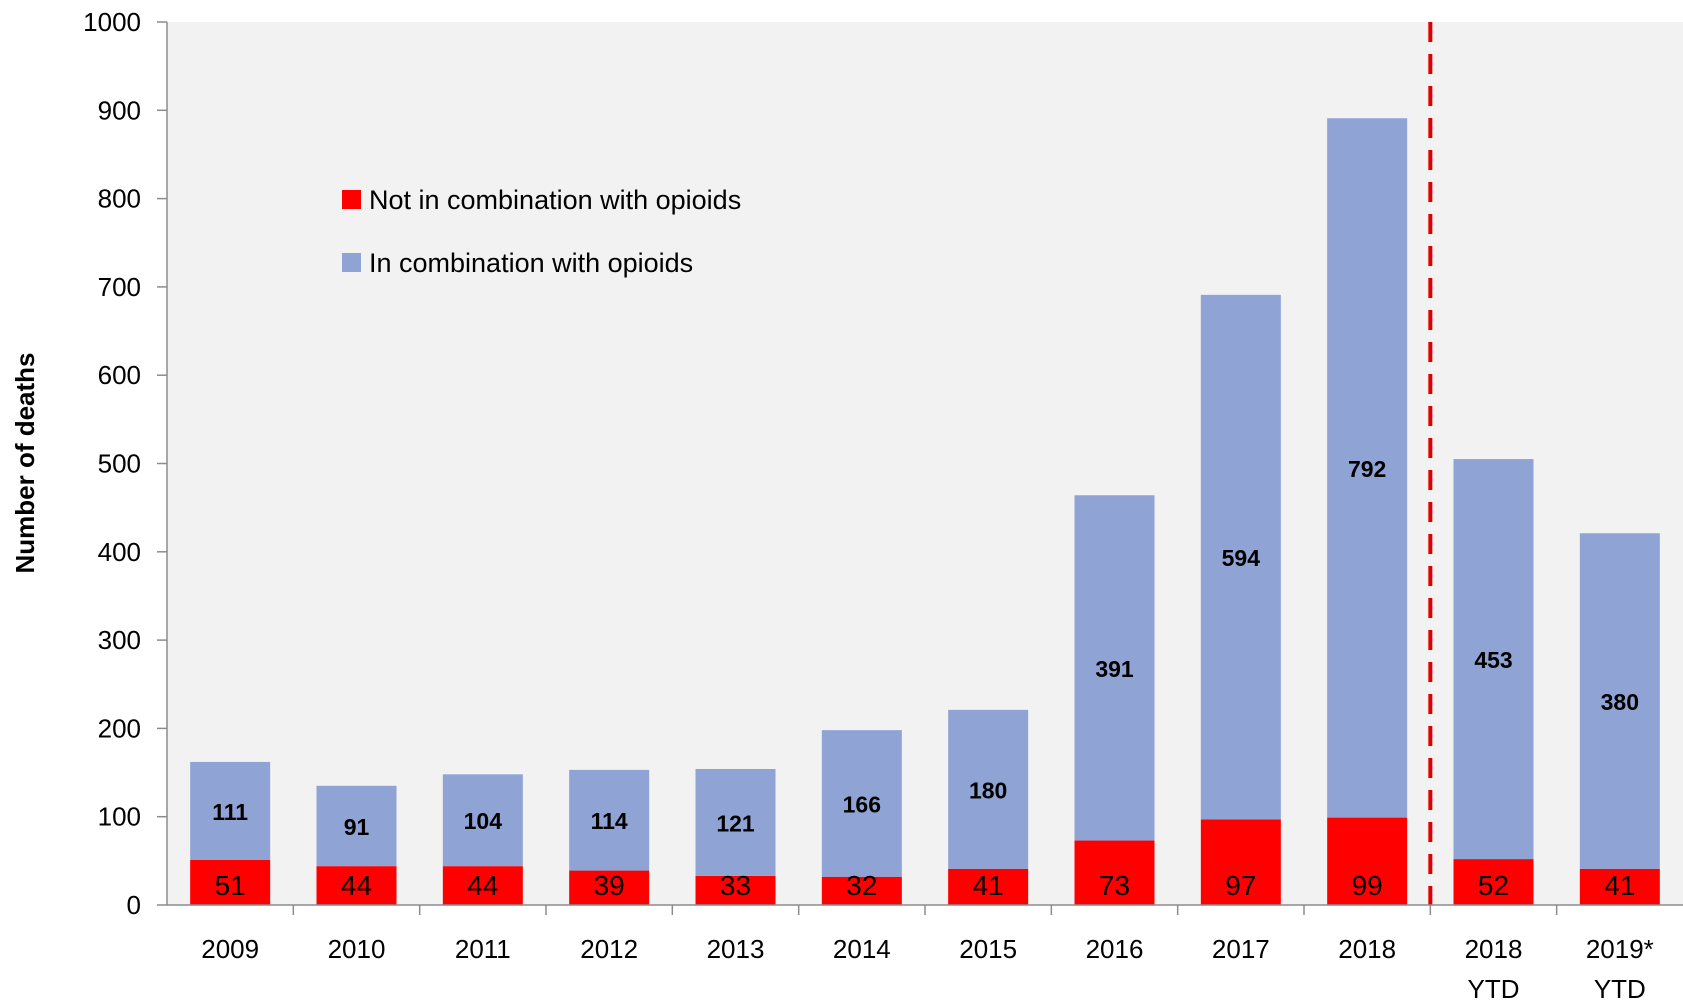  Describe the element at coordinates (119, 199) in the screenshot. I see `y-tick-label-8: 800` at that location.